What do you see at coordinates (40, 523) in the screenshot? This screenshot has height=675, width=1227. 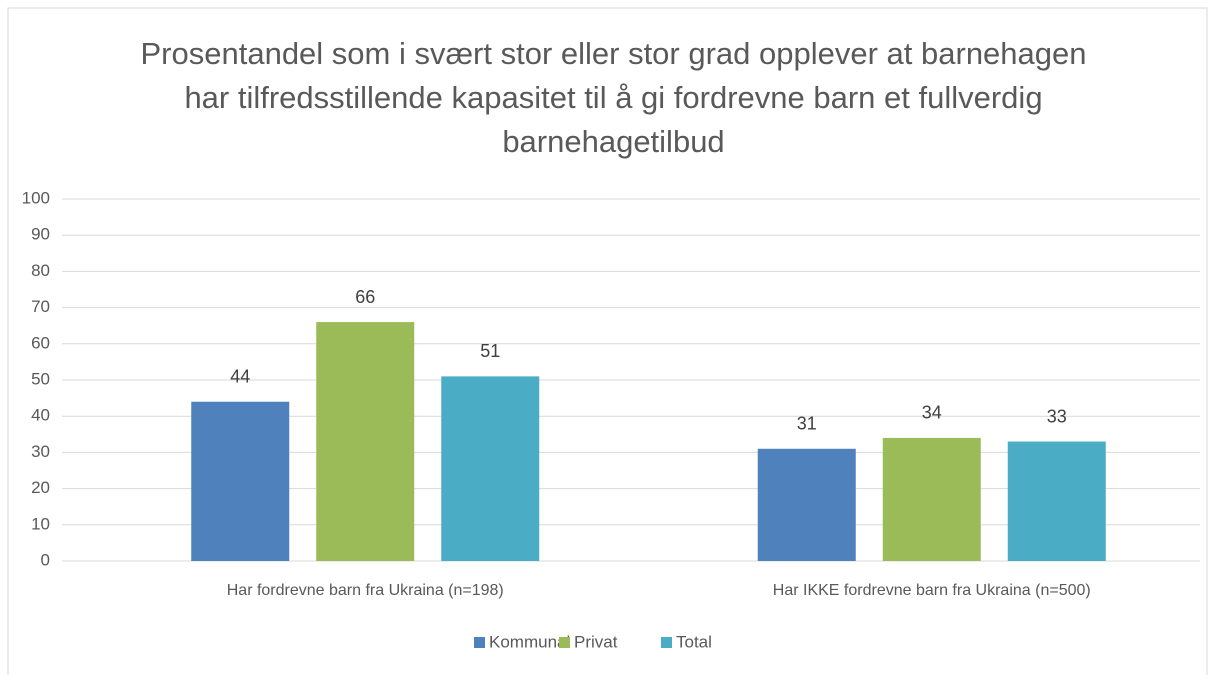 I see `y-tick-label: 10` at bounding box center [40, 523].